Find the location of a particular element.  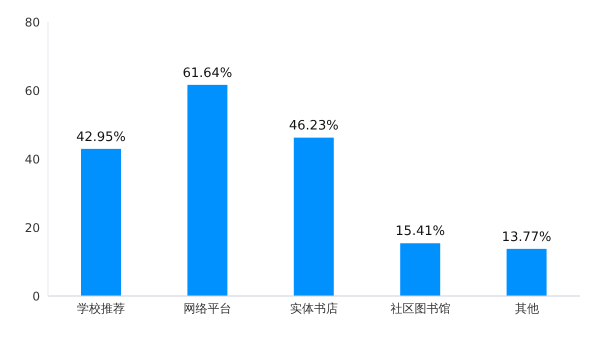

y-tick-label: 40 is located at coordinates (32, 159).